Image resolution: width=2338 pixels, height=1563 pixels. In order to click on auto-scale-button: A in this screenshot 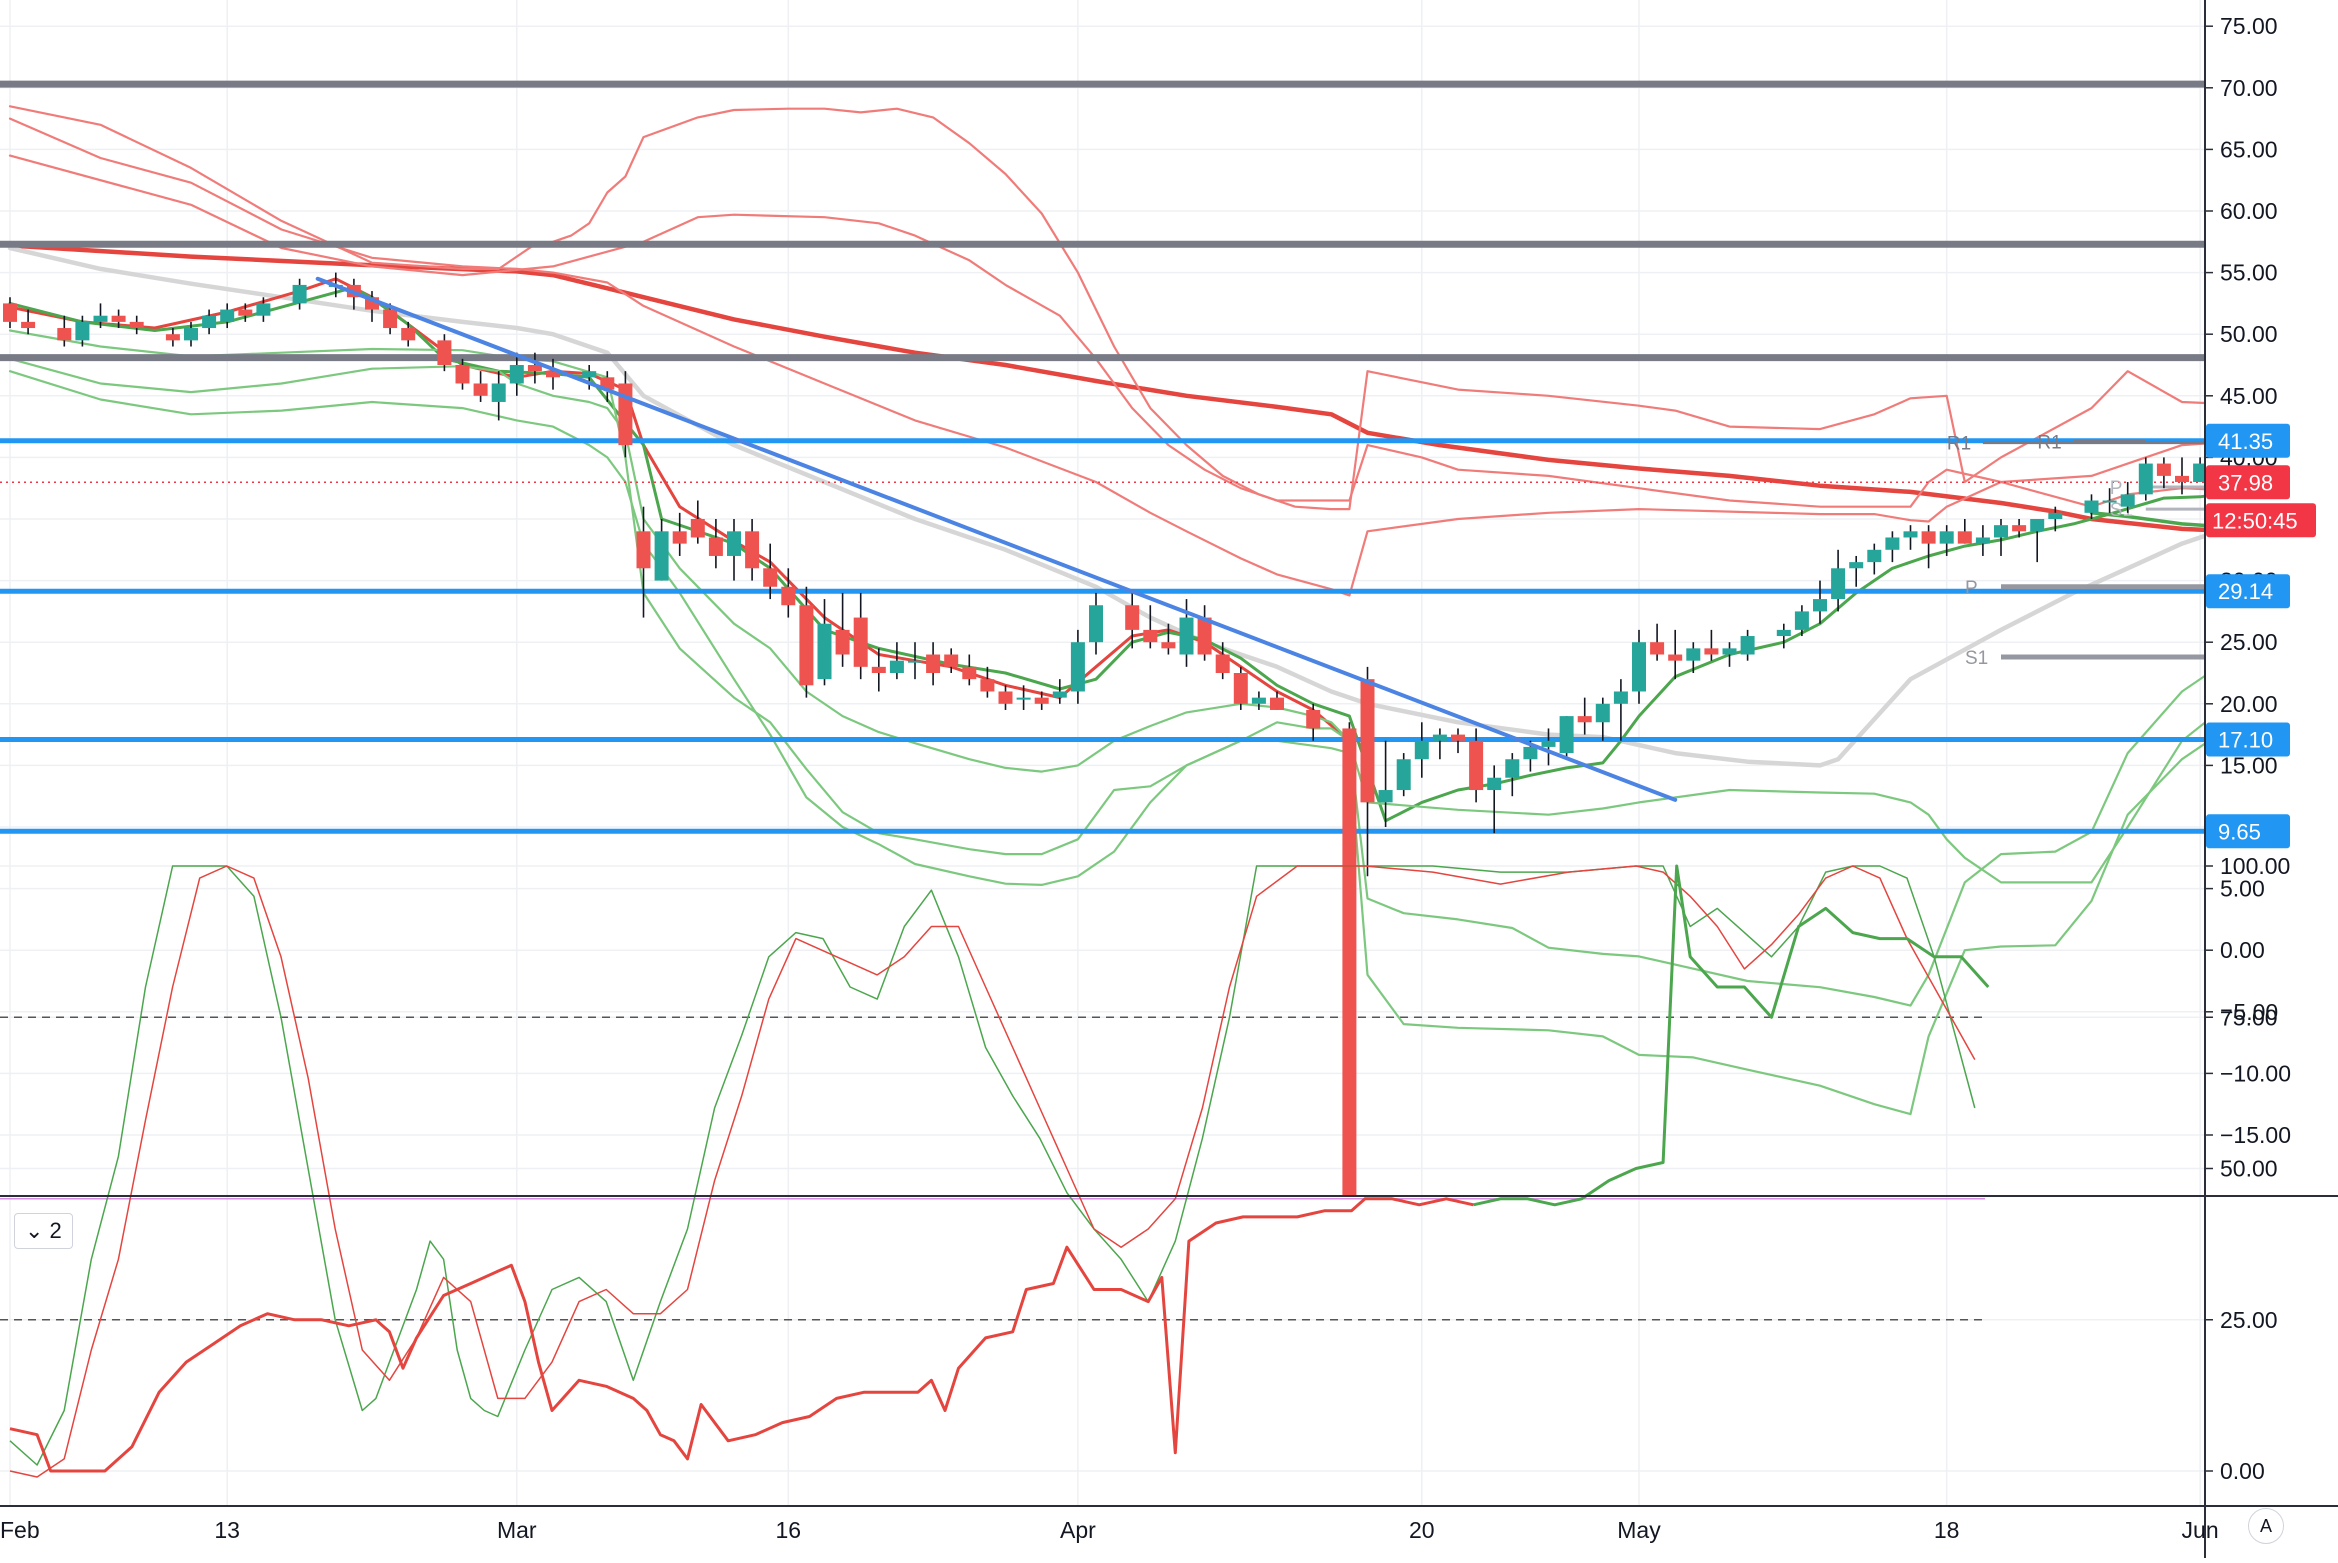, I will do `click(2266, 1526)`.